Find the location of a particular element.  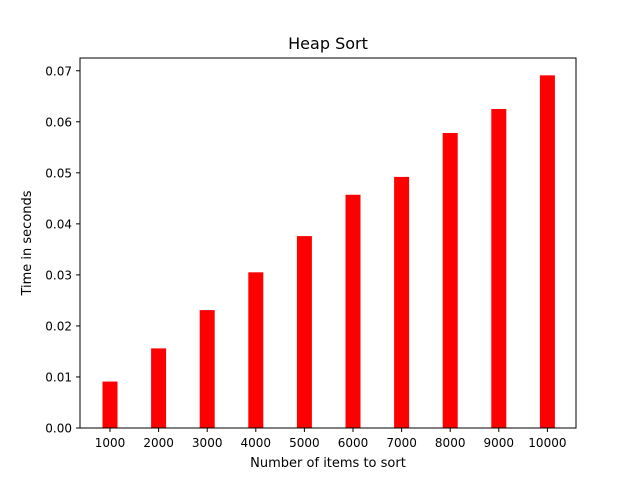

y-tick-label: 0.02 is located at coordinates (58, 326).